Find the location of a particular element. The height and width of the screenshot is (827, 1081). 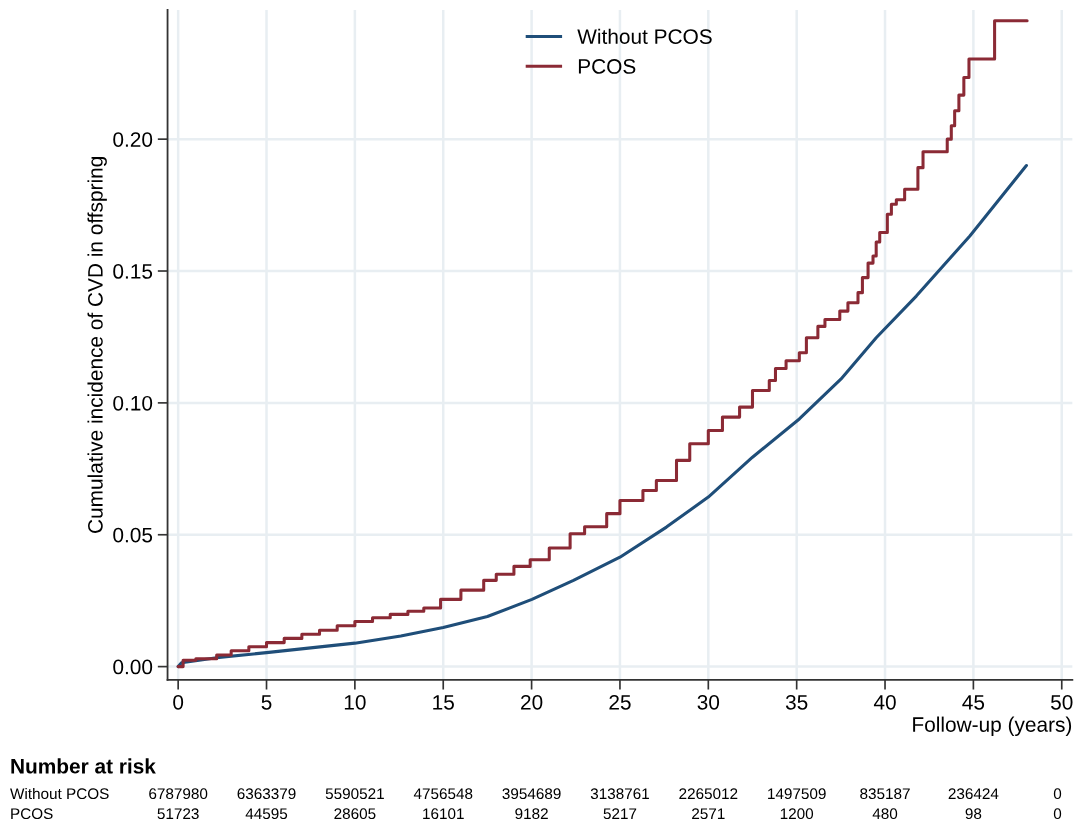

text: 3138761 is located at coordinates (619, 794).